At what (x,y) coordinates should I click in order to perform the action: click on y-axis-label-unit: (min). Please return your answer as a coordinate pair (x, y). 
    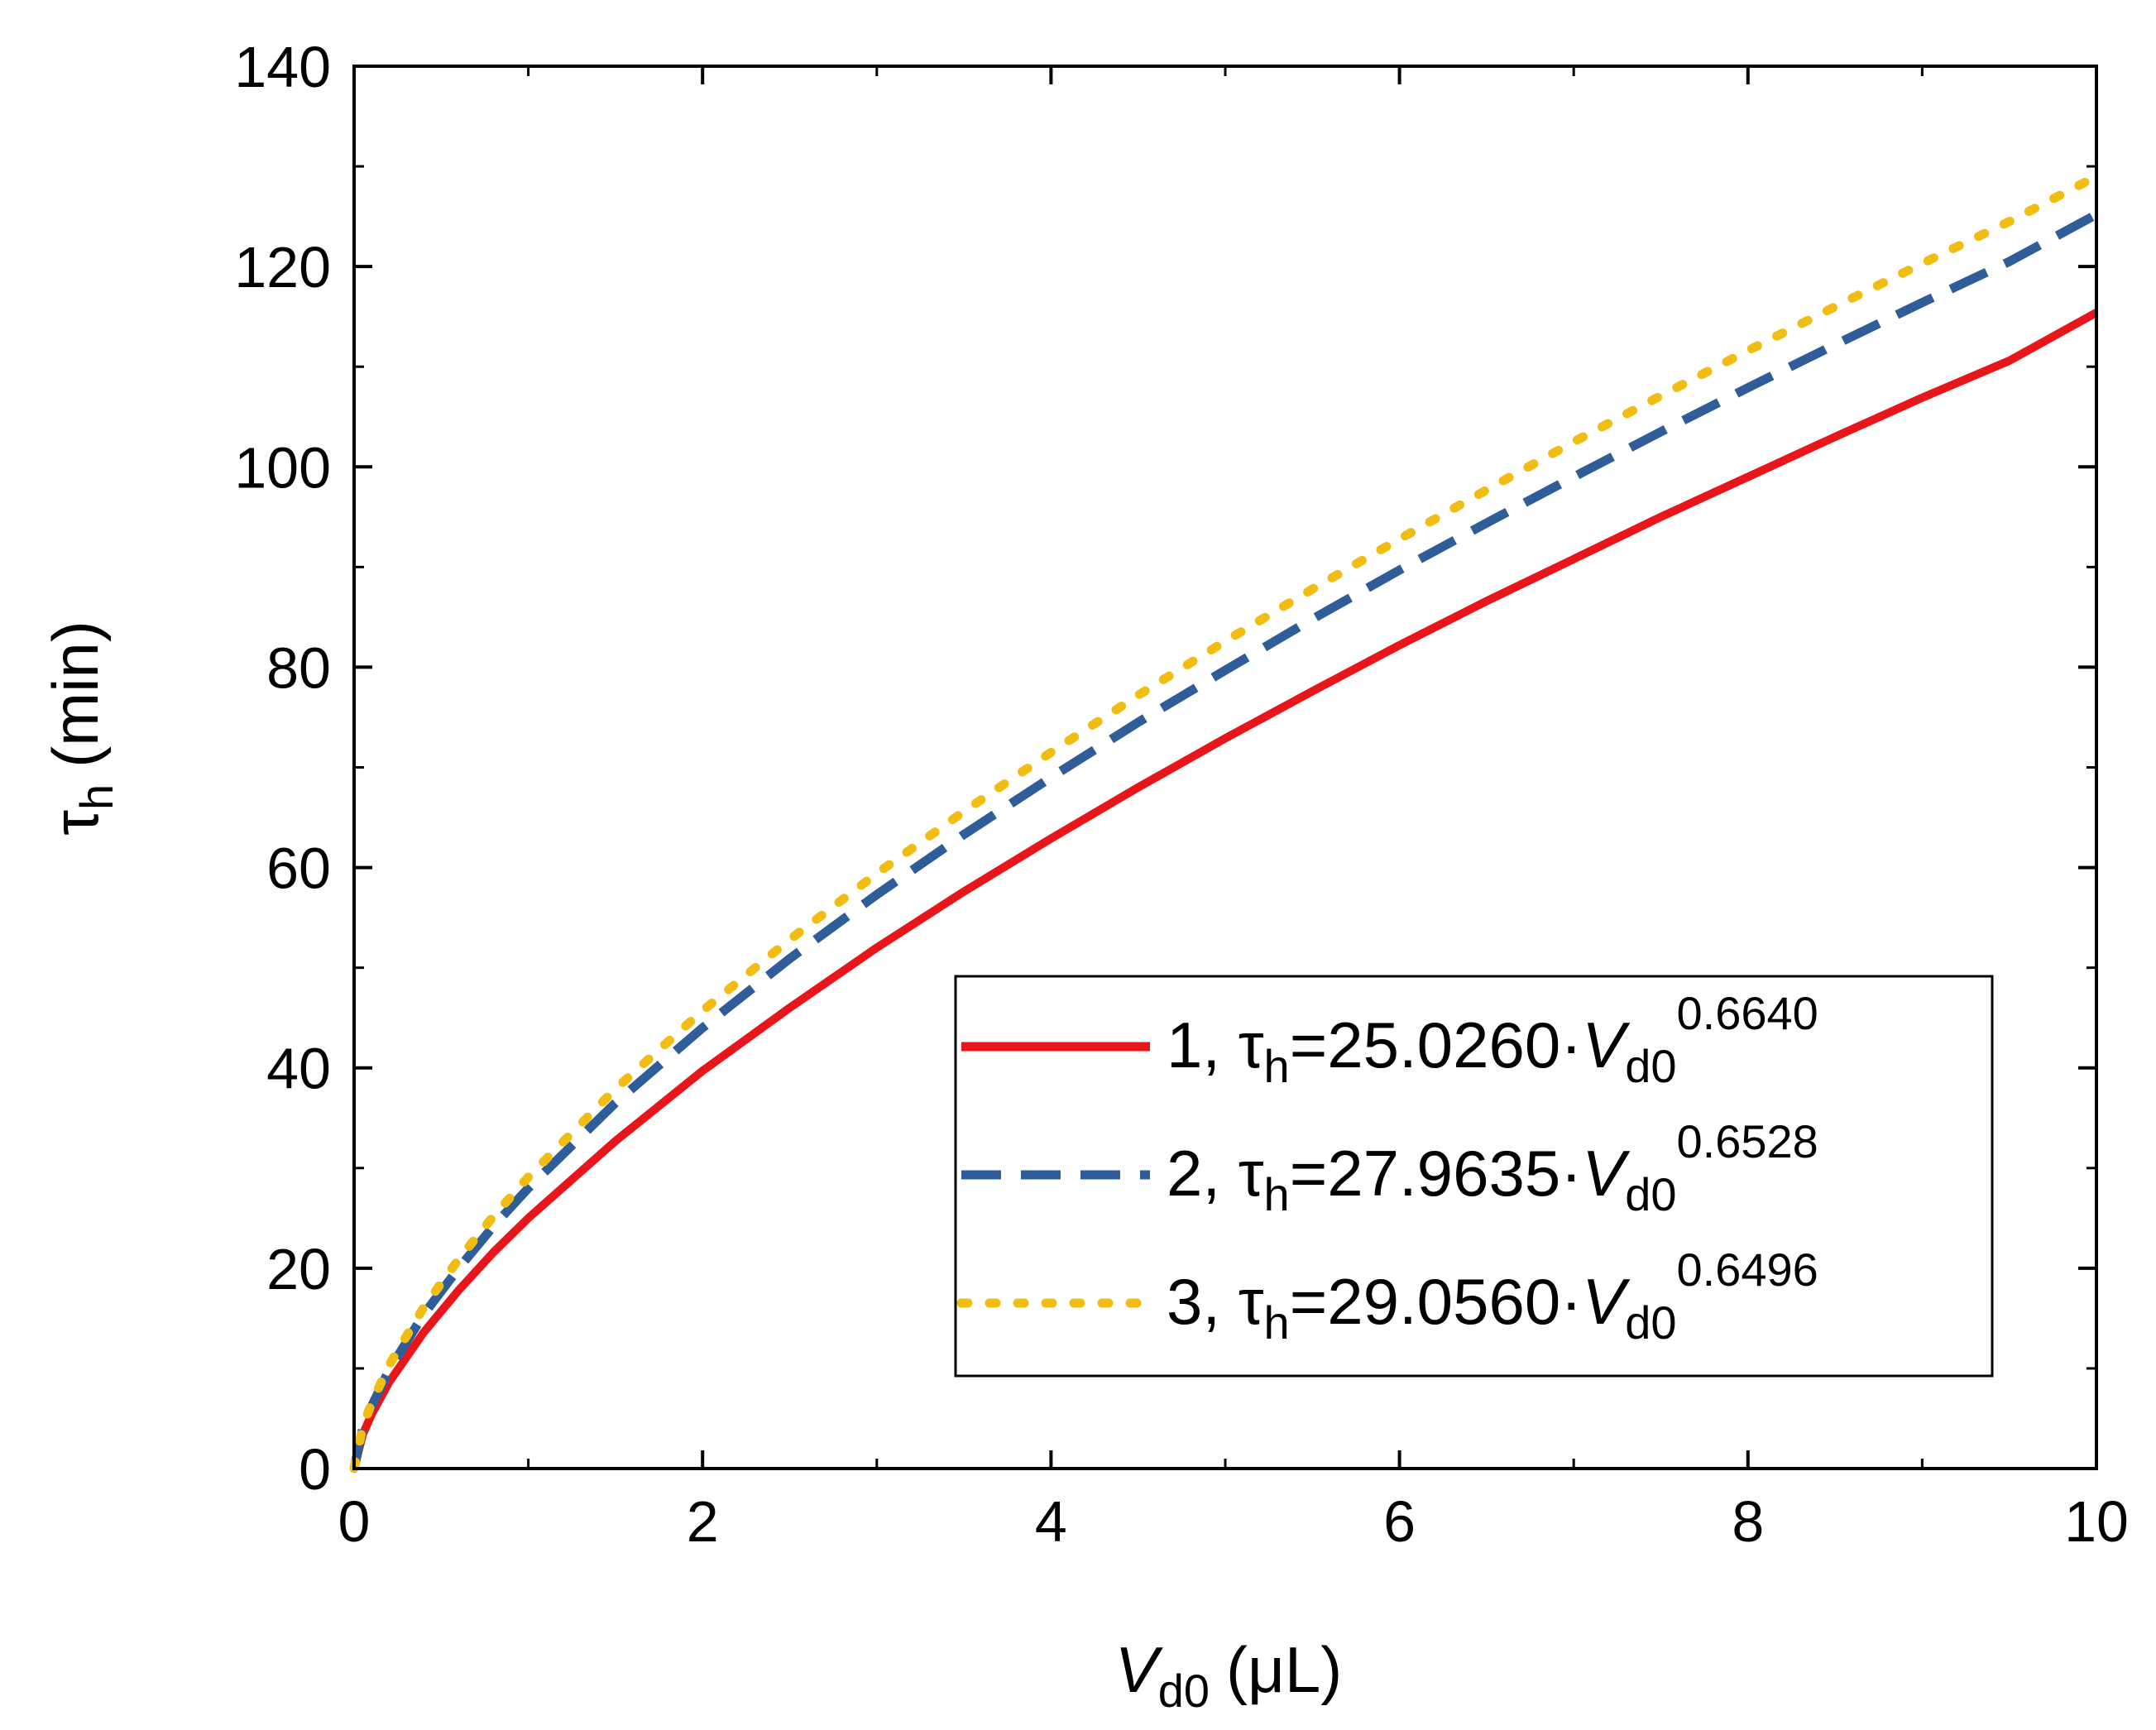
    Looking at the image, I should click on (75, 694).